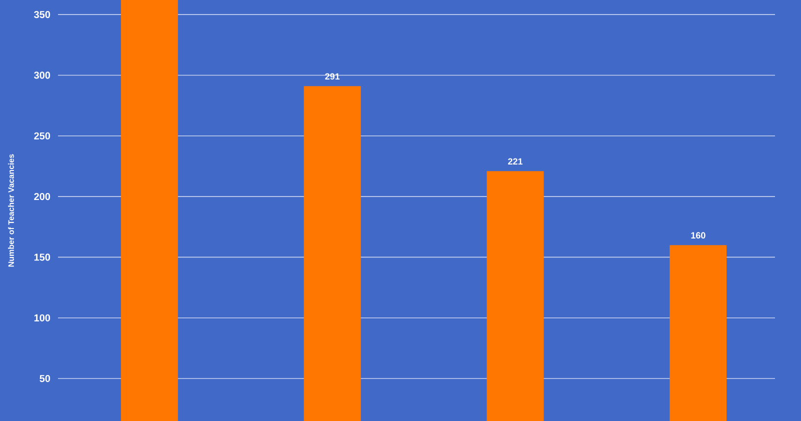 The image size is (801, 421). I want to click on y-tick-label: 100, so click(42, 318).